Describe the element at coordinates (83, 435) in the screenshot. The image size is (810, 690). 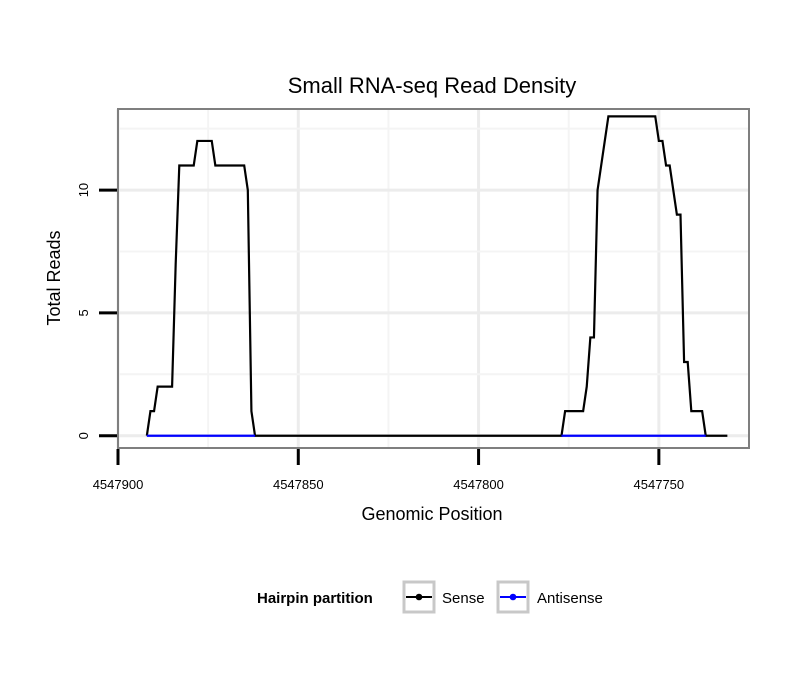
I see `y-tick-label-0: 0` at that location.